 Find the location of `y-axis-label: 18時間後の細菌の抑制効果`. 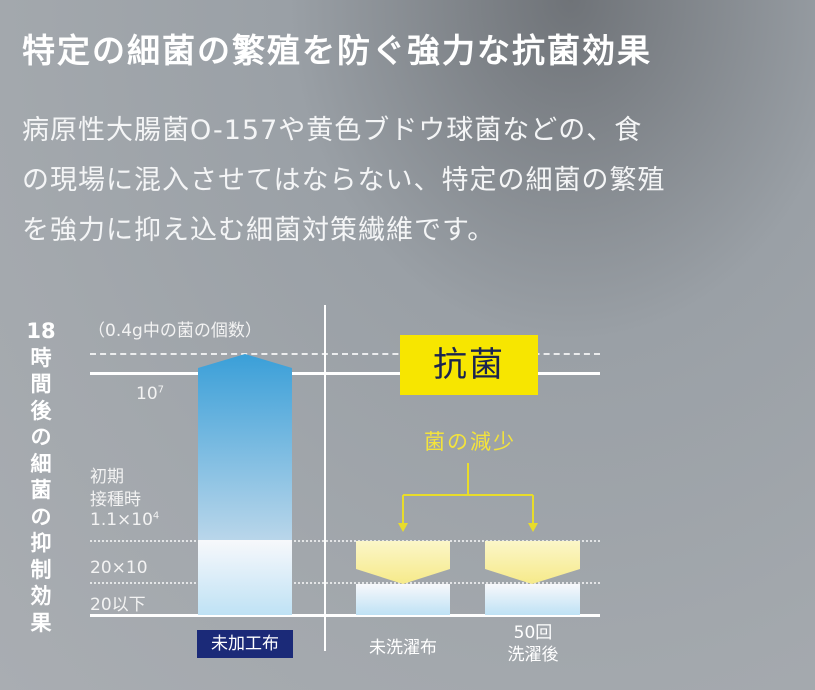

y-axis-label: 18時間後の細菌の抑制効果 is located at coordinates (41, 477).